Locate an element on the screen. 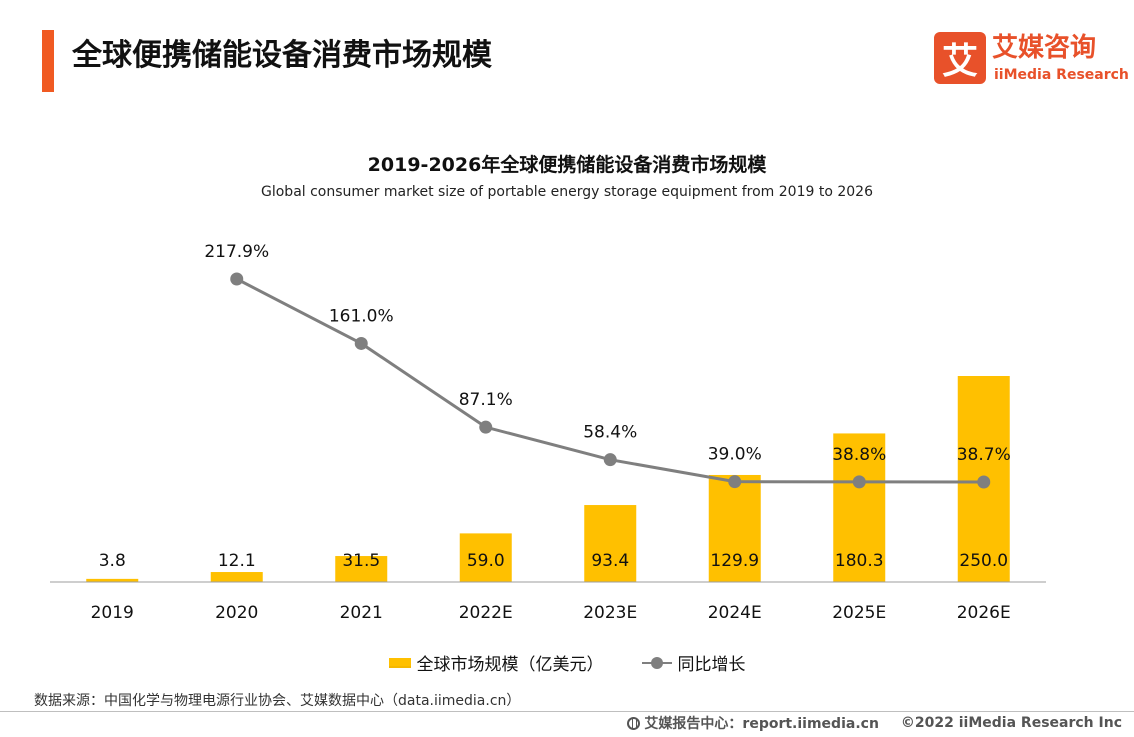 This screenshot has height=737, width=1134. growth-value-label: 38.7% is located at coordinates (984, 455).